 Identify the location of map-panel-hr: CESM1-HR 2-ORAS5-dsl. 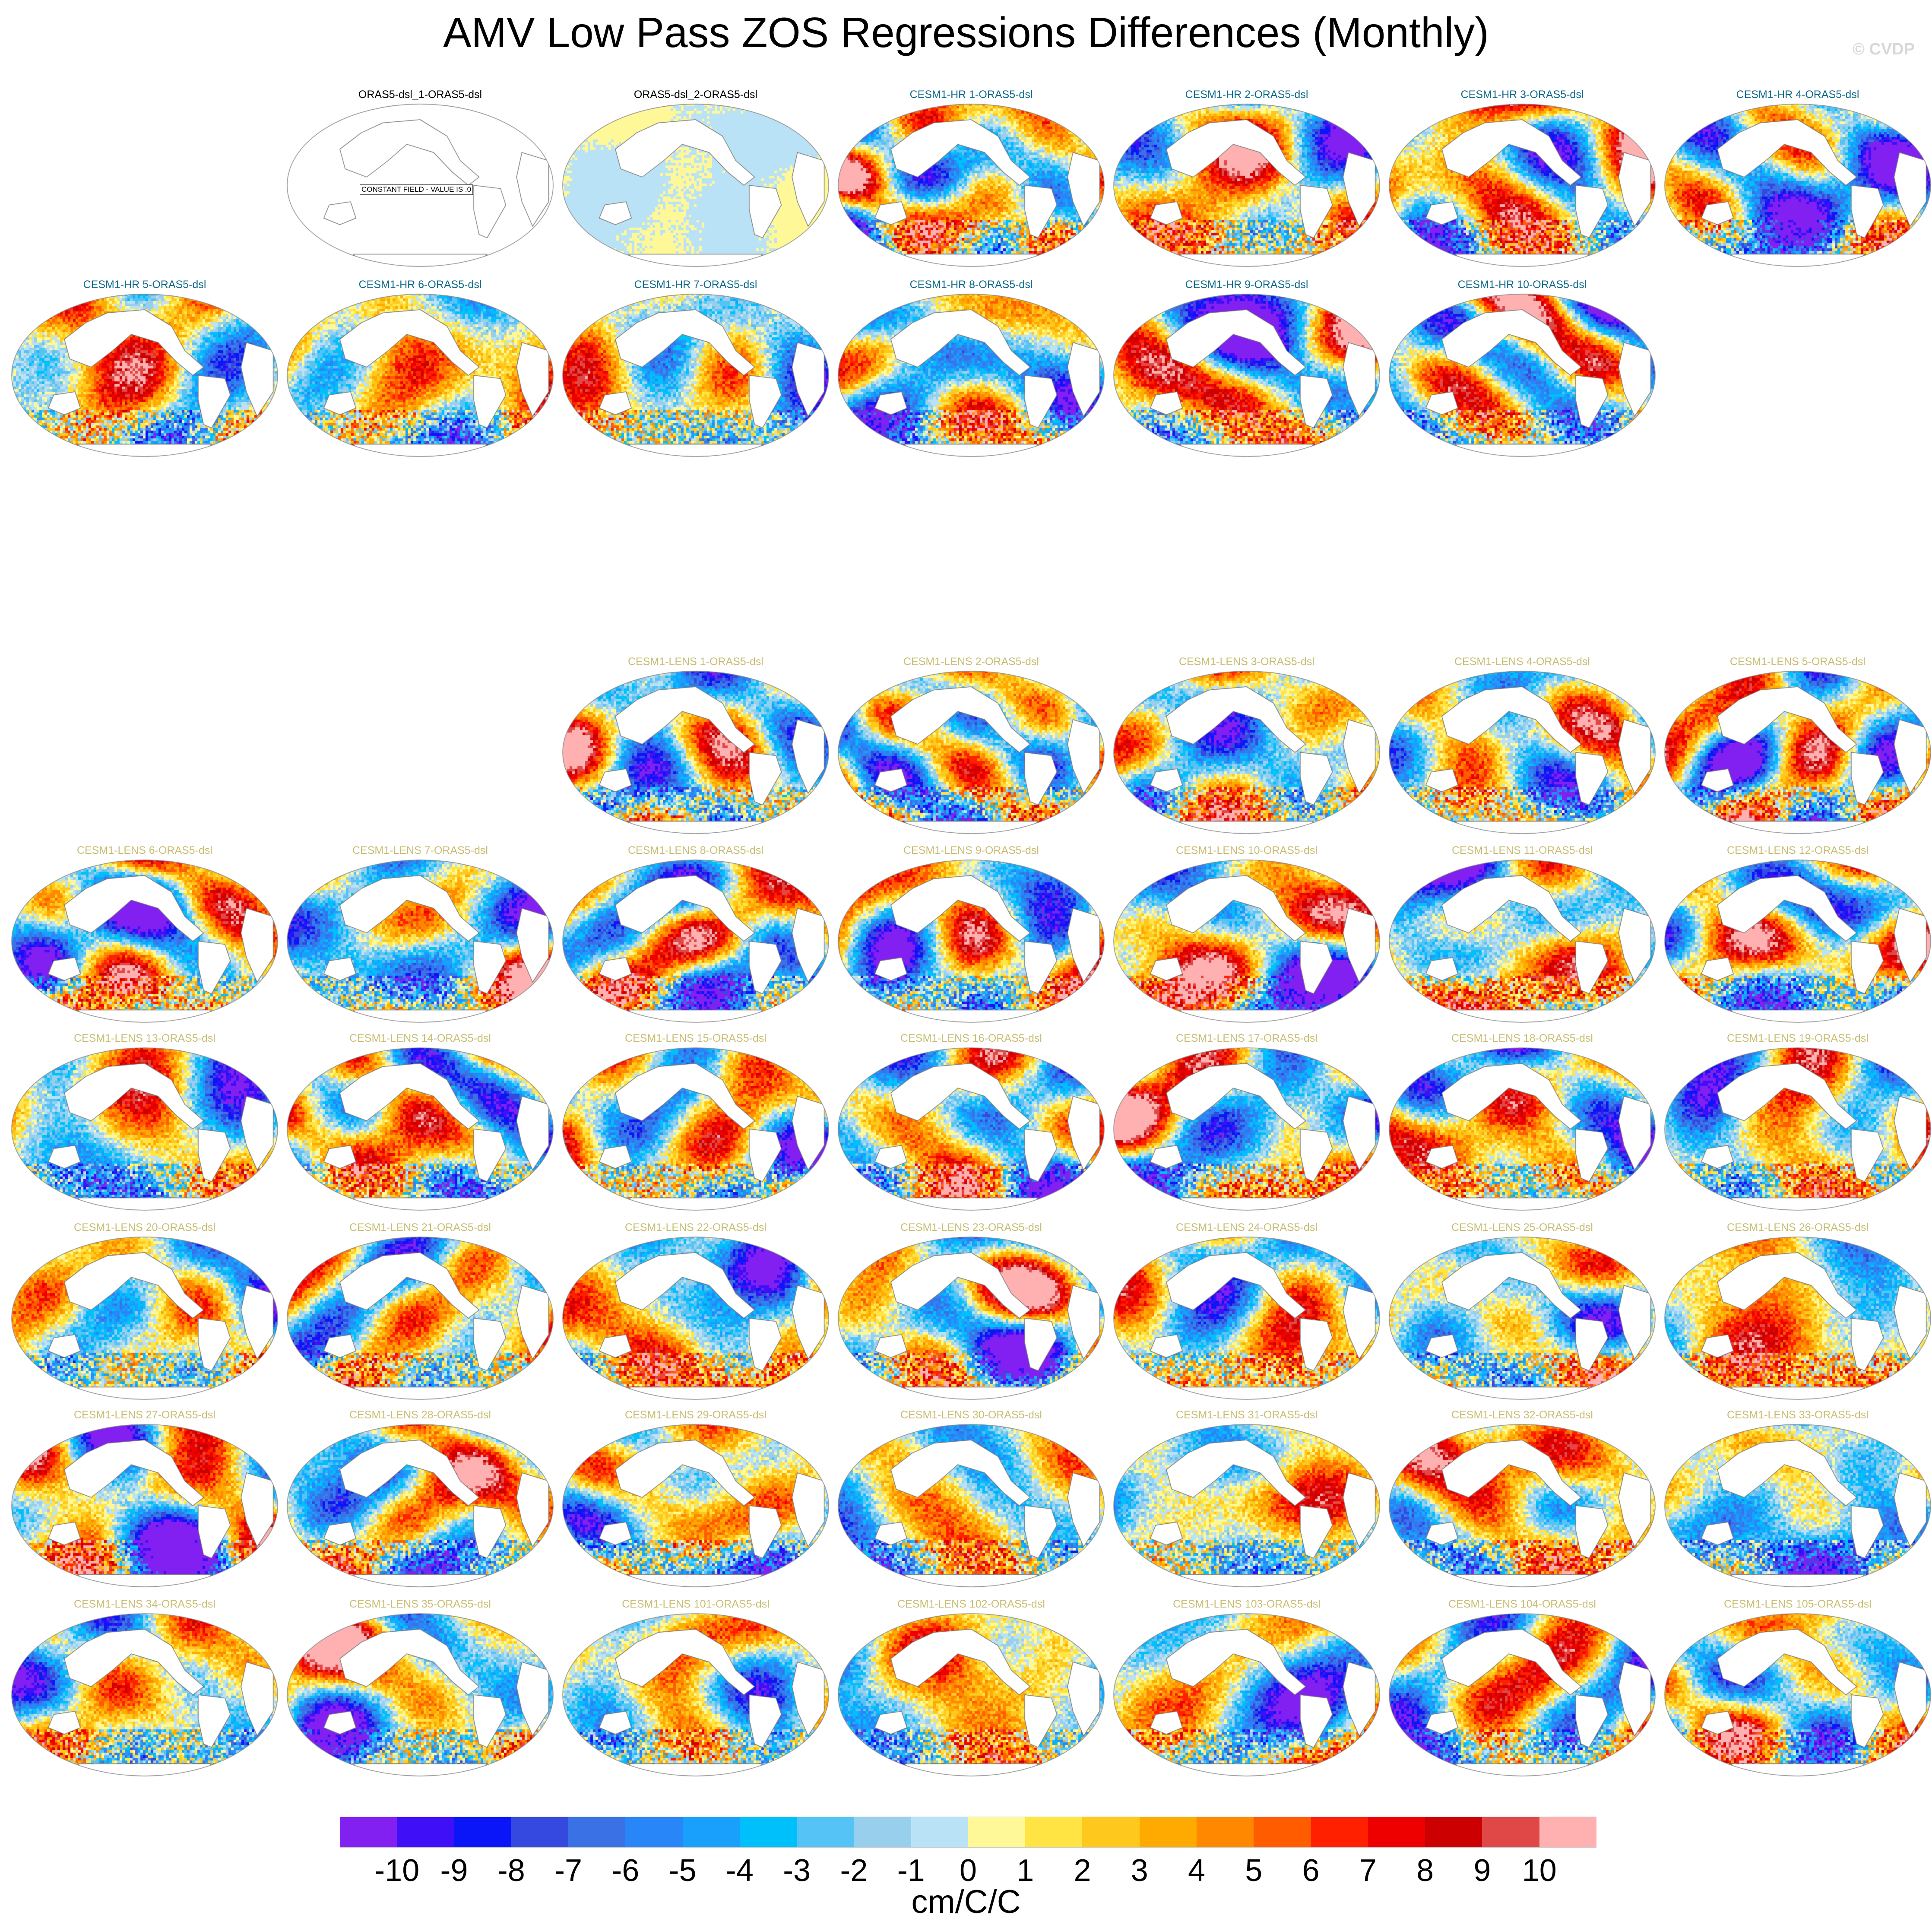
(1247, 179).